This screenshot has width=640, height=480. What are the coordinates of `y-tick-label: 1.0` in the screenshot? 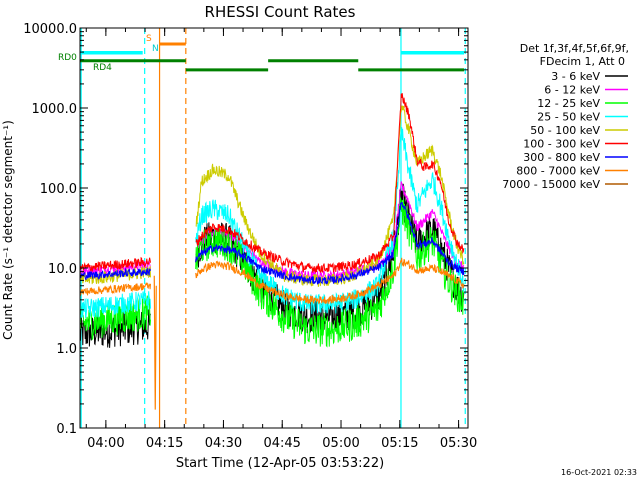 It's located at (66, 349).